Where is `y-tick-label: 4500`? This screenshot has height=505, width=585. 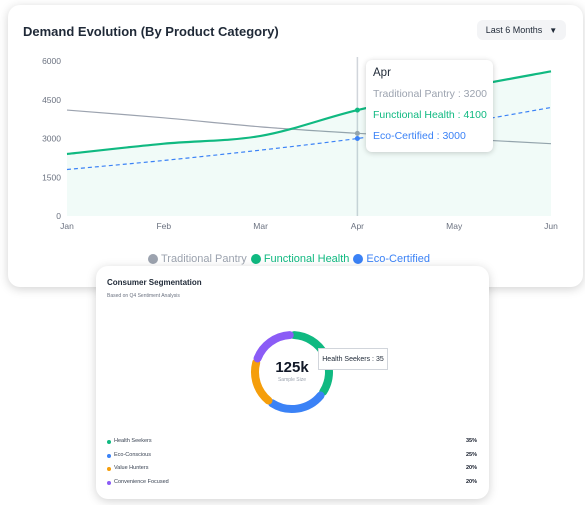 y-tick-label: 4500 is located at coordinates (51, 100).